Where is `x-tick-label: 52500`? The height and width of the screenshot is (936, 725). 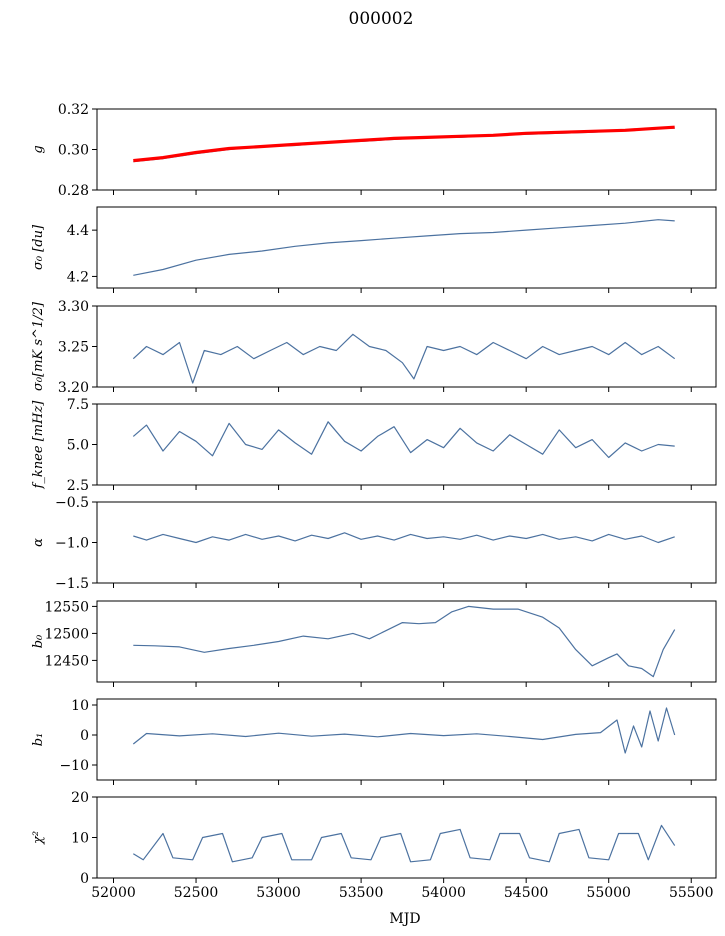
x-tick-label: 52500 is located at coordinates (196, 893).